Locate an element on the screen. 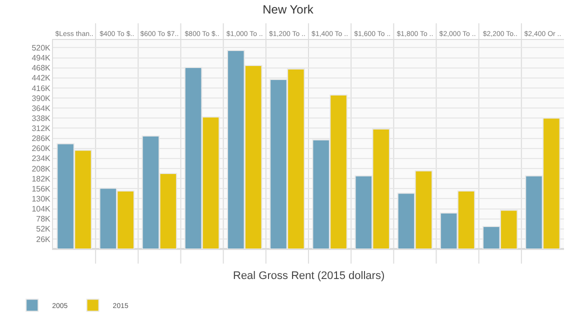 The width and height of the screenshot is (576, 332). y-tick-label: 234K is located at coordinates (42, 159).